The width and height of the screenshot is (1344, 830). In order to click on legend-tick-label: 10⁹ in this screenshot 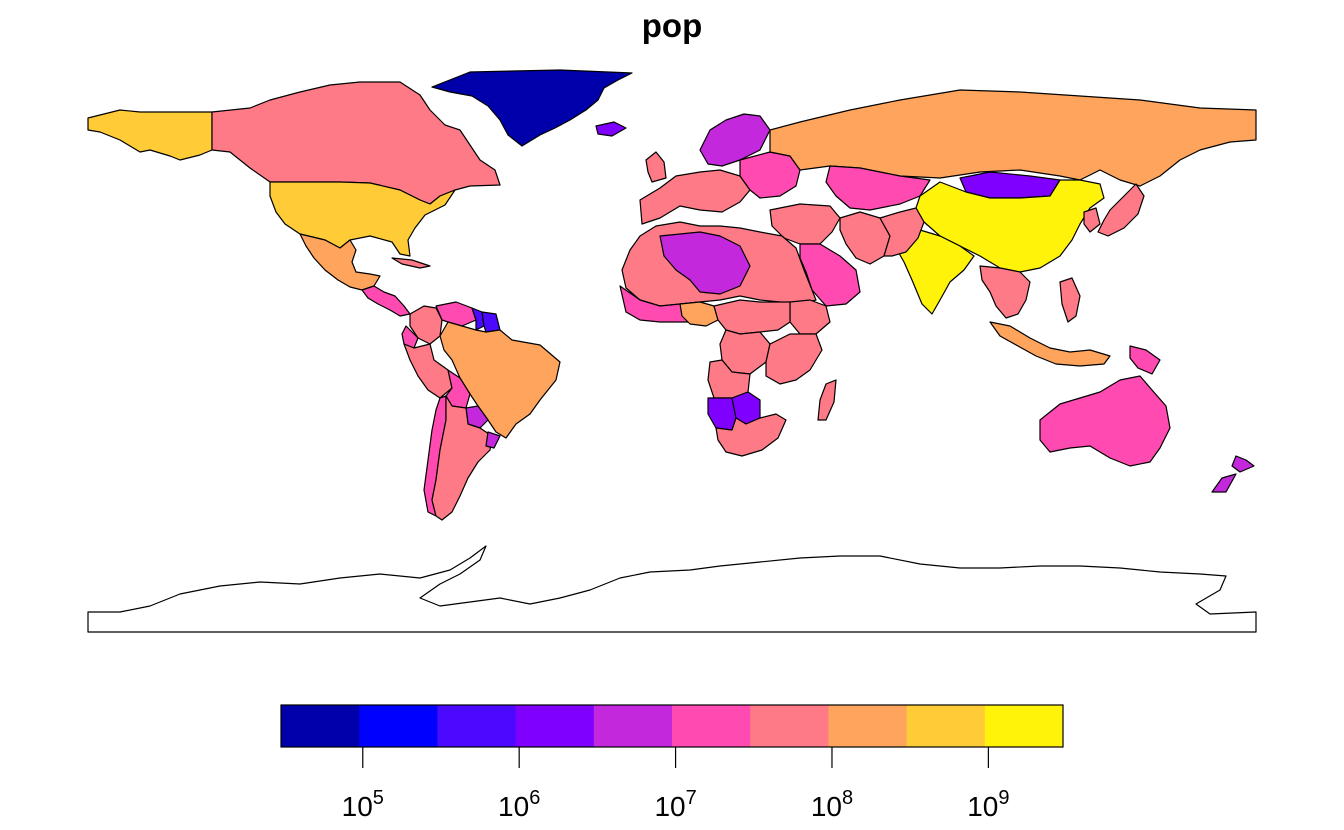, I will do `click(988, 804)`.